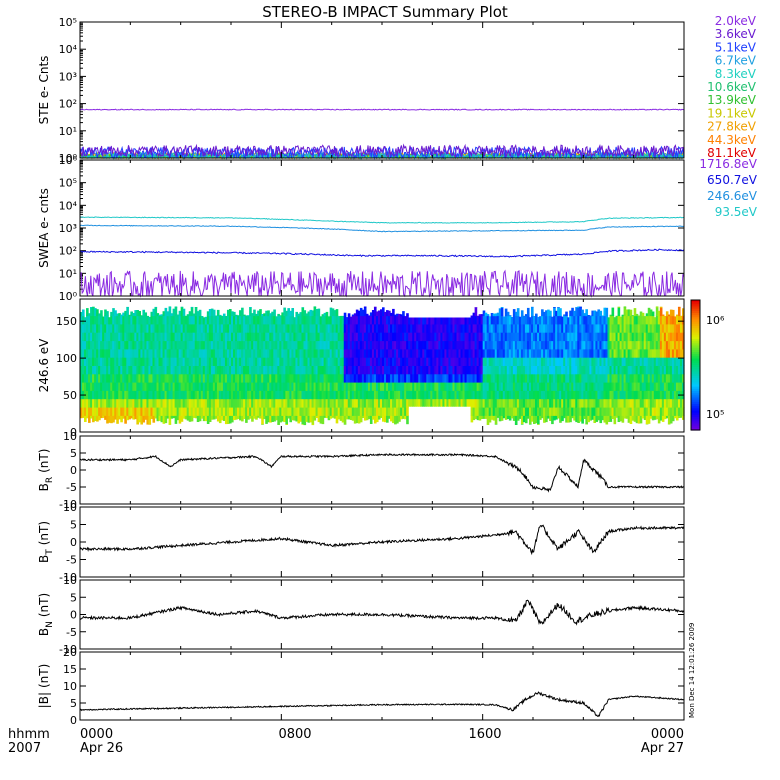  I want to click on y-axis-label-main: B, so click(44, 632).